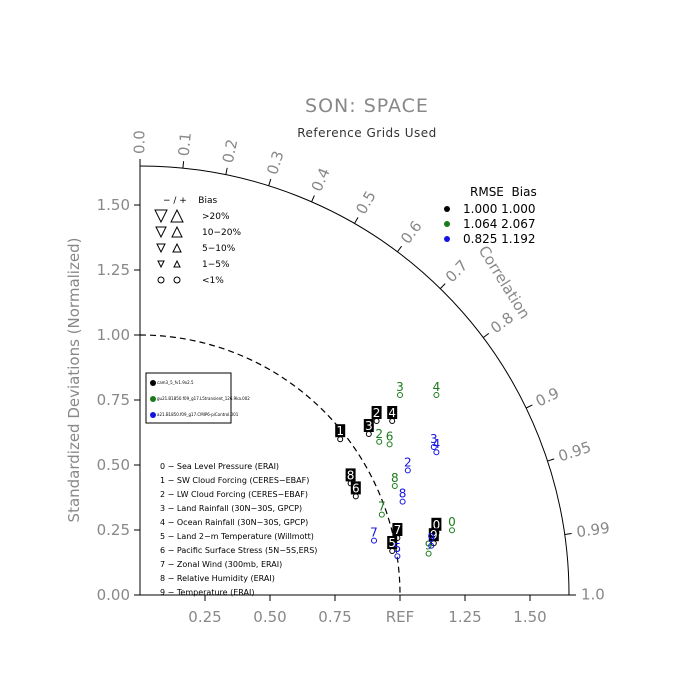 The image size is (700, 700). Describe the element at coordinates (234, 494) in the screenshot. I see `variable-label: 2 − LW Cloud Forcing (CERES−EBAF)` at that location.